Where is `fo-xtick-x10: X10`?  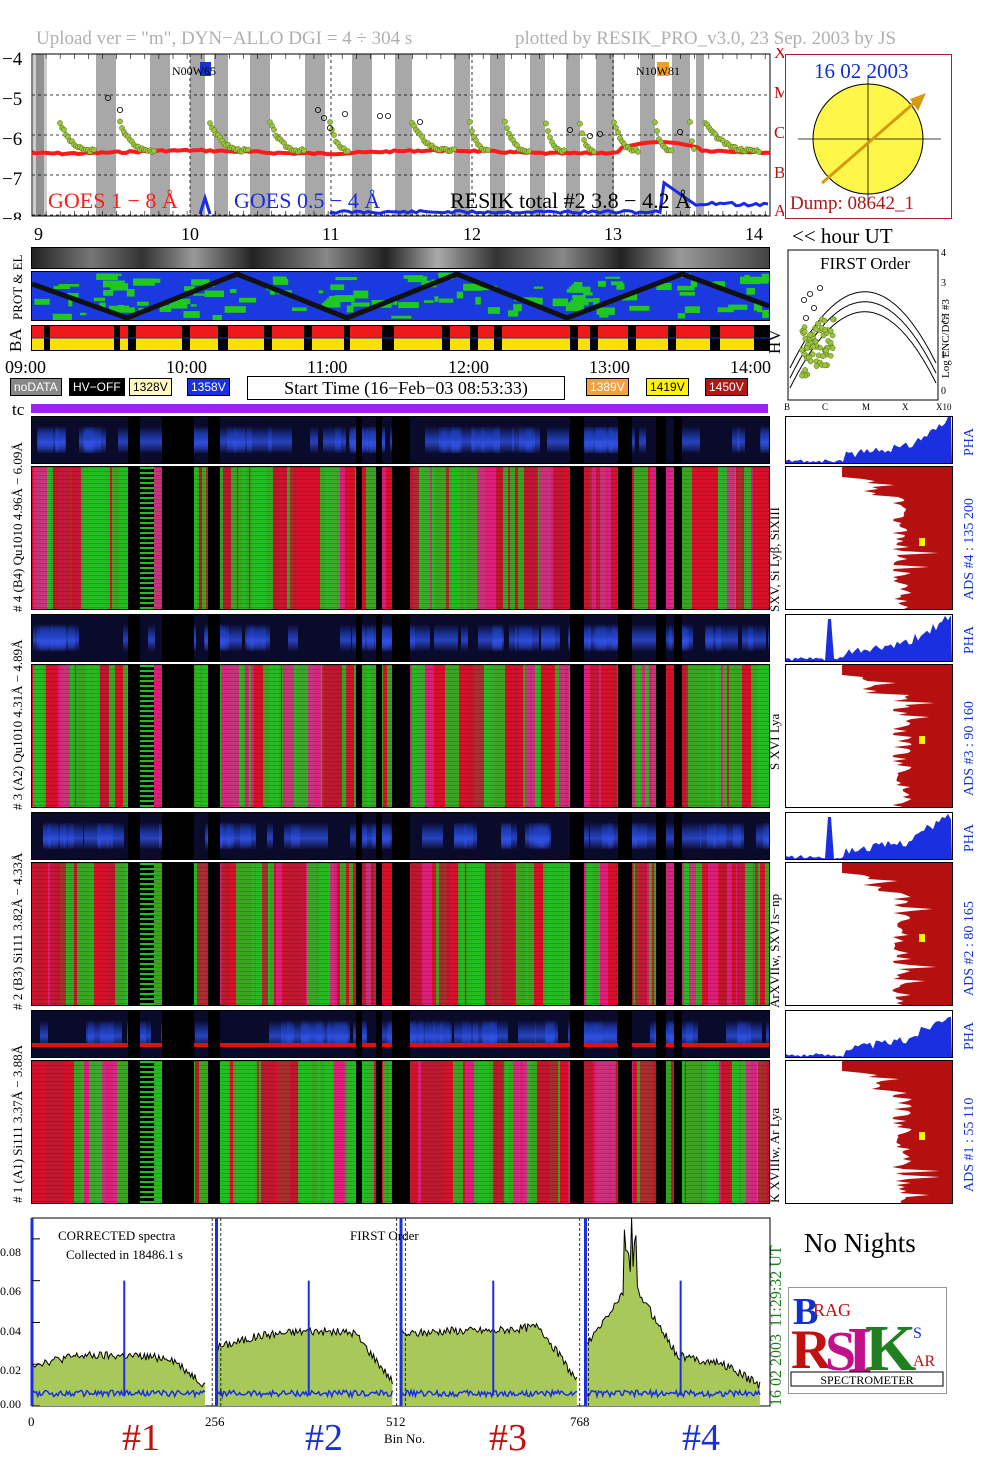 fo-xtick-x10: X10 is located at coordinates (944, 407).